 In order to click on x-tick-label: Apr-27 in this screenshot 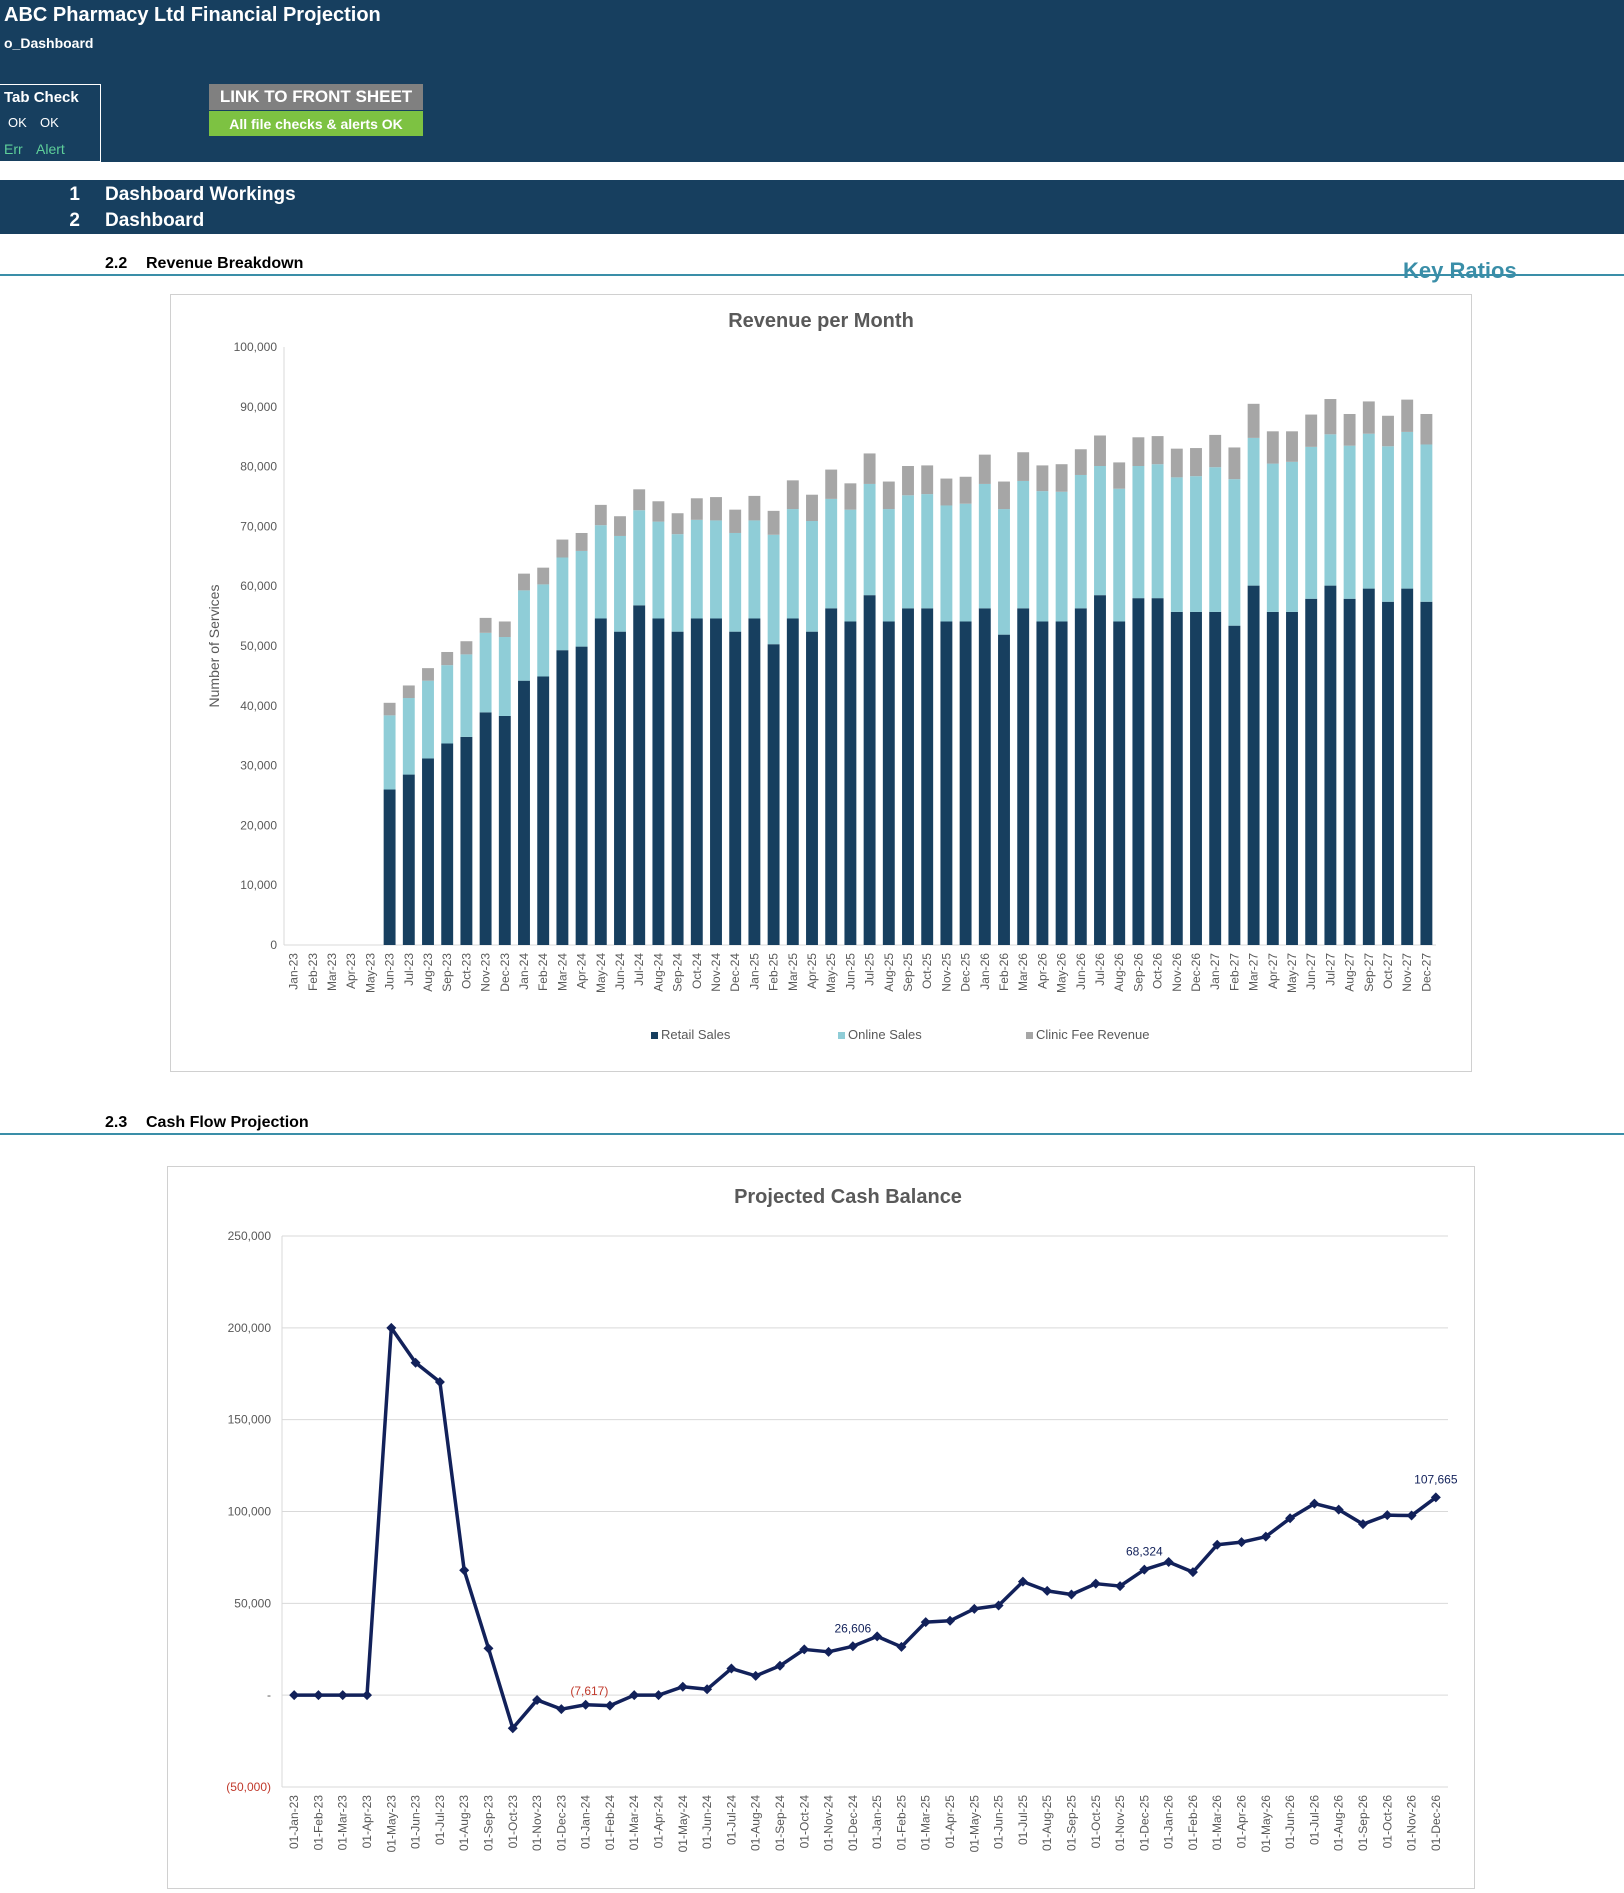, I will do `click(1273, 971)`.